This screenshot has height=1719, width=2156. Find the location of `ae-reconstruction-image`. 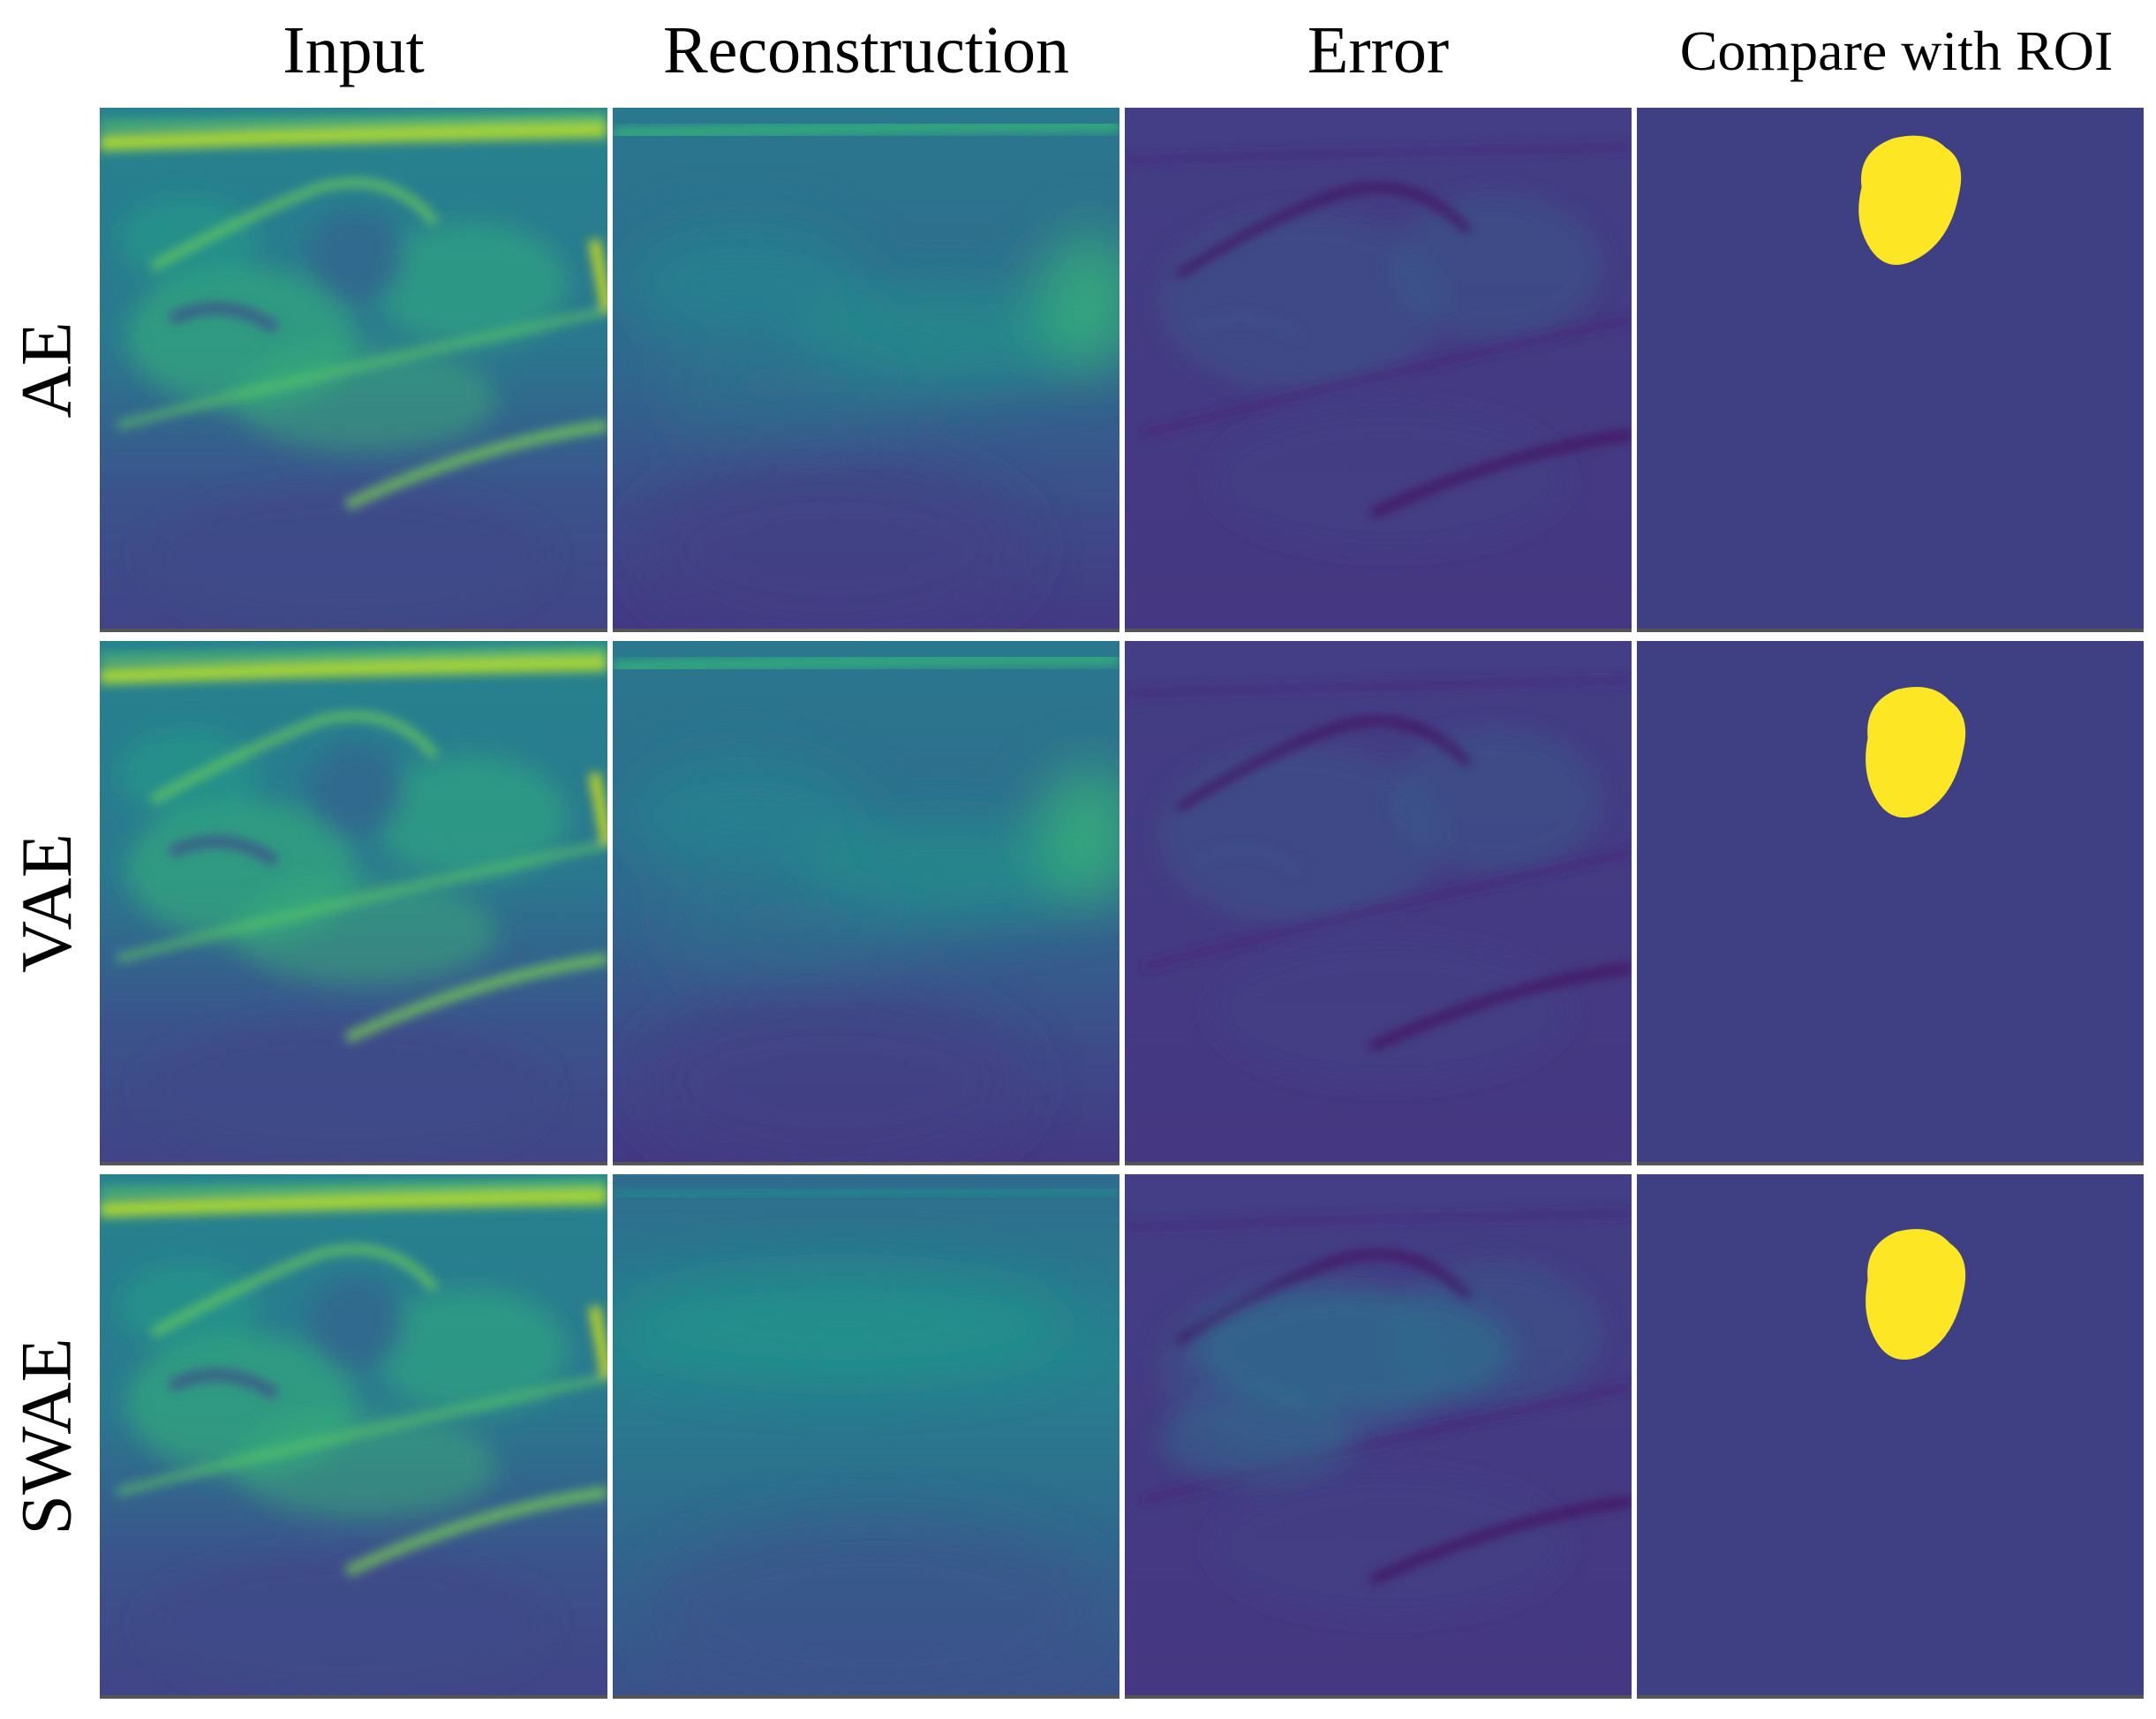

ae-reconstruction-image is located at coordinates (866, 370).